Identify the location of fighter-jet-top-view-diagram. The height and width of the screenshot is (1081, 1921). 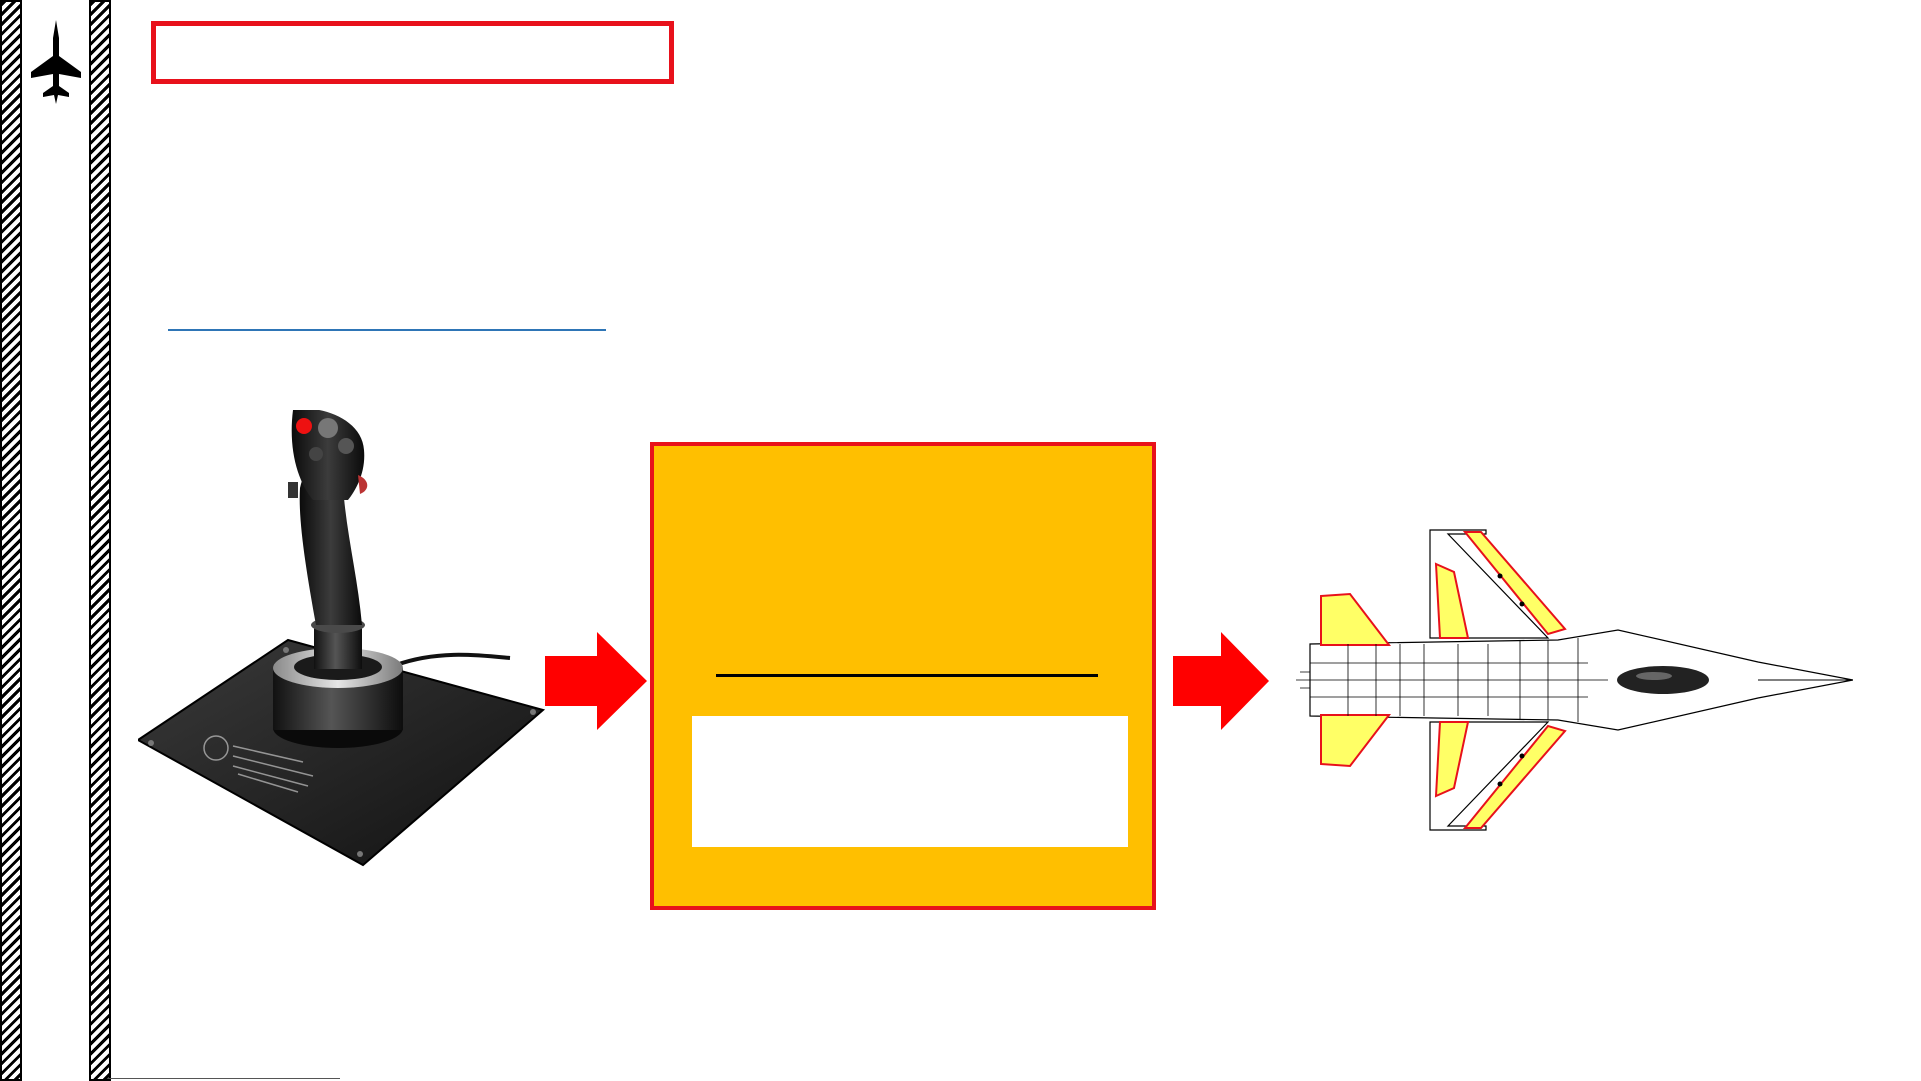
(1574, 680).